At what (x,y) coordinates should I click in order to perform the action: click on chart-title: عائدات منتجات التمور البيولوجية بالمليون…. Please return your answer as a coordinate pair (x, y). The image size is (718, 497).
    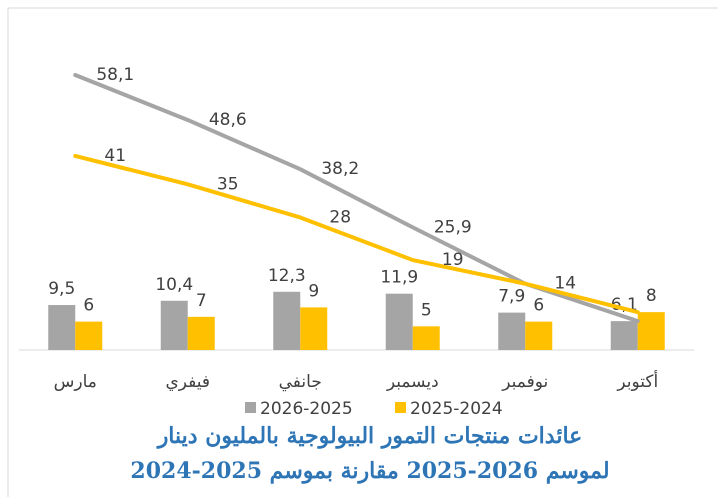
    Looking at the image, I should click on (369, 436).